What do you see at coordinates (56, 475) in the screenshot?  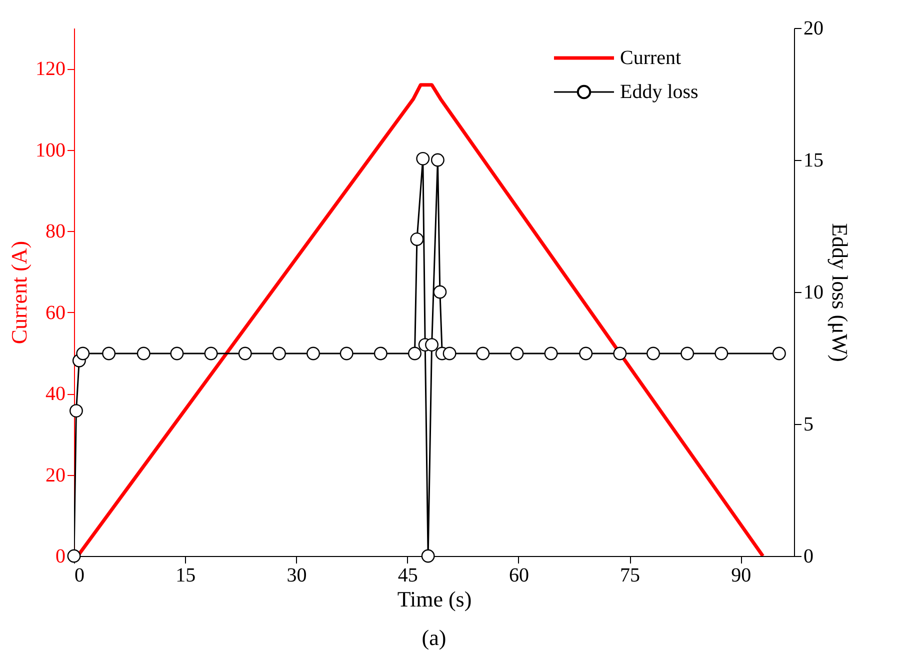 I see `y-tick-label: 20` at bounding box center [56, 475].